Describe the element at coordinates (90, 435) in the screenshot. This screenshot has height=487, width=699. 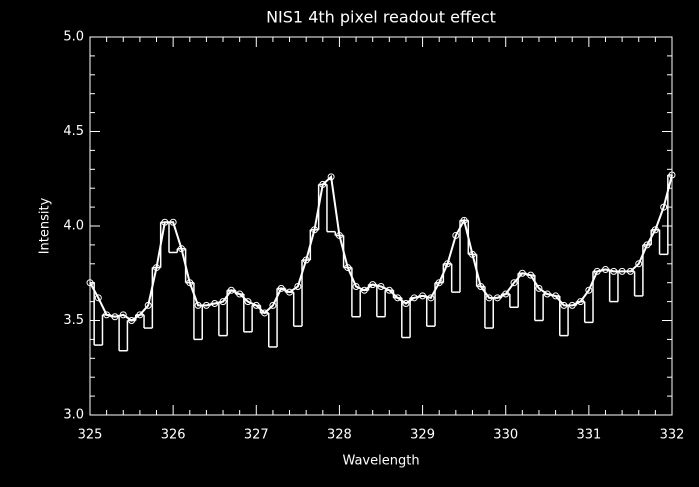
I see `x-tick-label: 325` at that location.